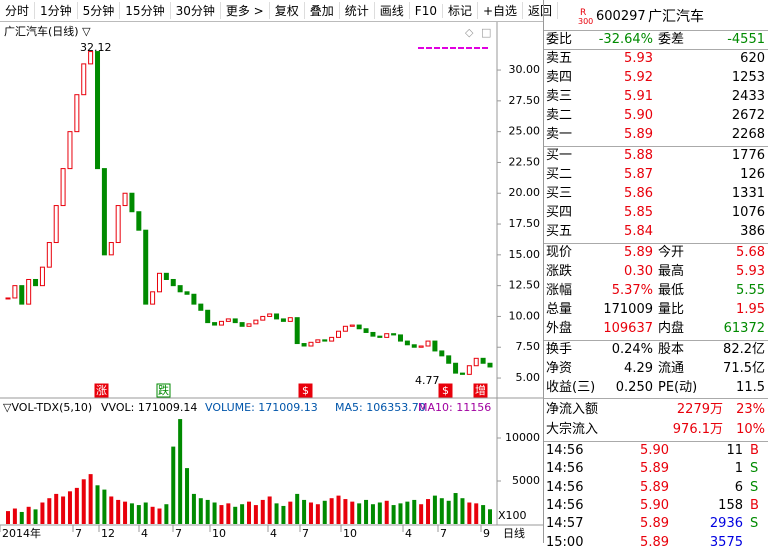 This screenshot has width=768, height=552. I want to click on event-marker: 涨, so click(101, 390).